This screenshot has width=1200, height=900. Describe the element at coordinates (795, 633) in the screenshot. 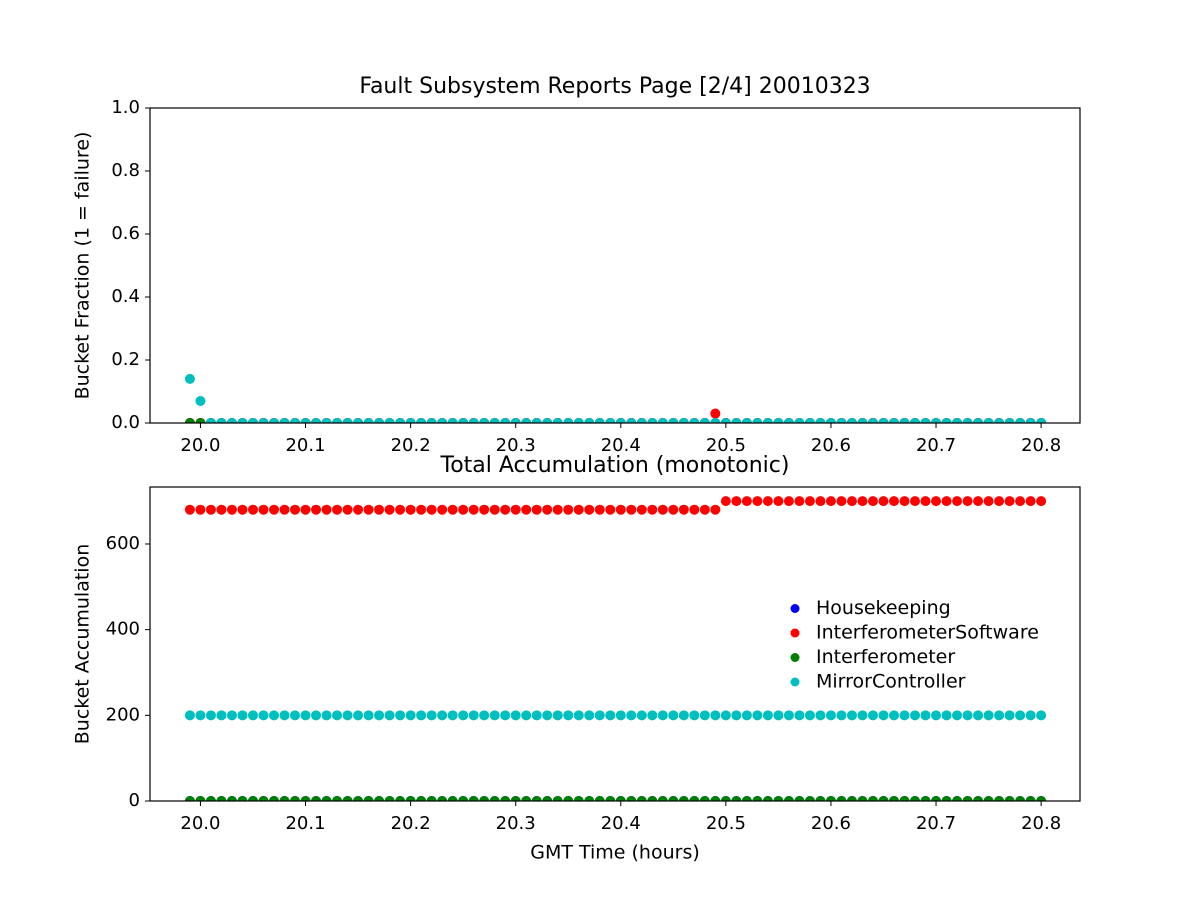

I see `legend-marker` at that location.